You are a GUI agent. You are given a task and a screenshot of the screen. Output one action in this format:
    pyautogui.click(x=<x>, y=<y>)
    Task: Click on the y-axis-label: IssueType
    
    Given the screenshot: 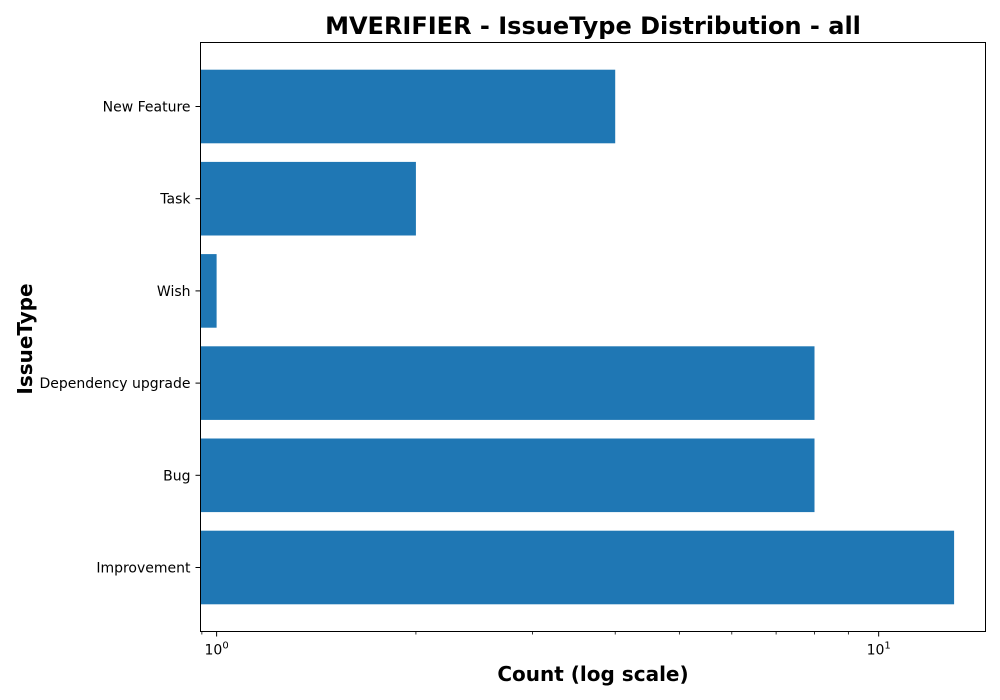 What is the action you would take?
    pyautogui.click(x=25, y=338)
    